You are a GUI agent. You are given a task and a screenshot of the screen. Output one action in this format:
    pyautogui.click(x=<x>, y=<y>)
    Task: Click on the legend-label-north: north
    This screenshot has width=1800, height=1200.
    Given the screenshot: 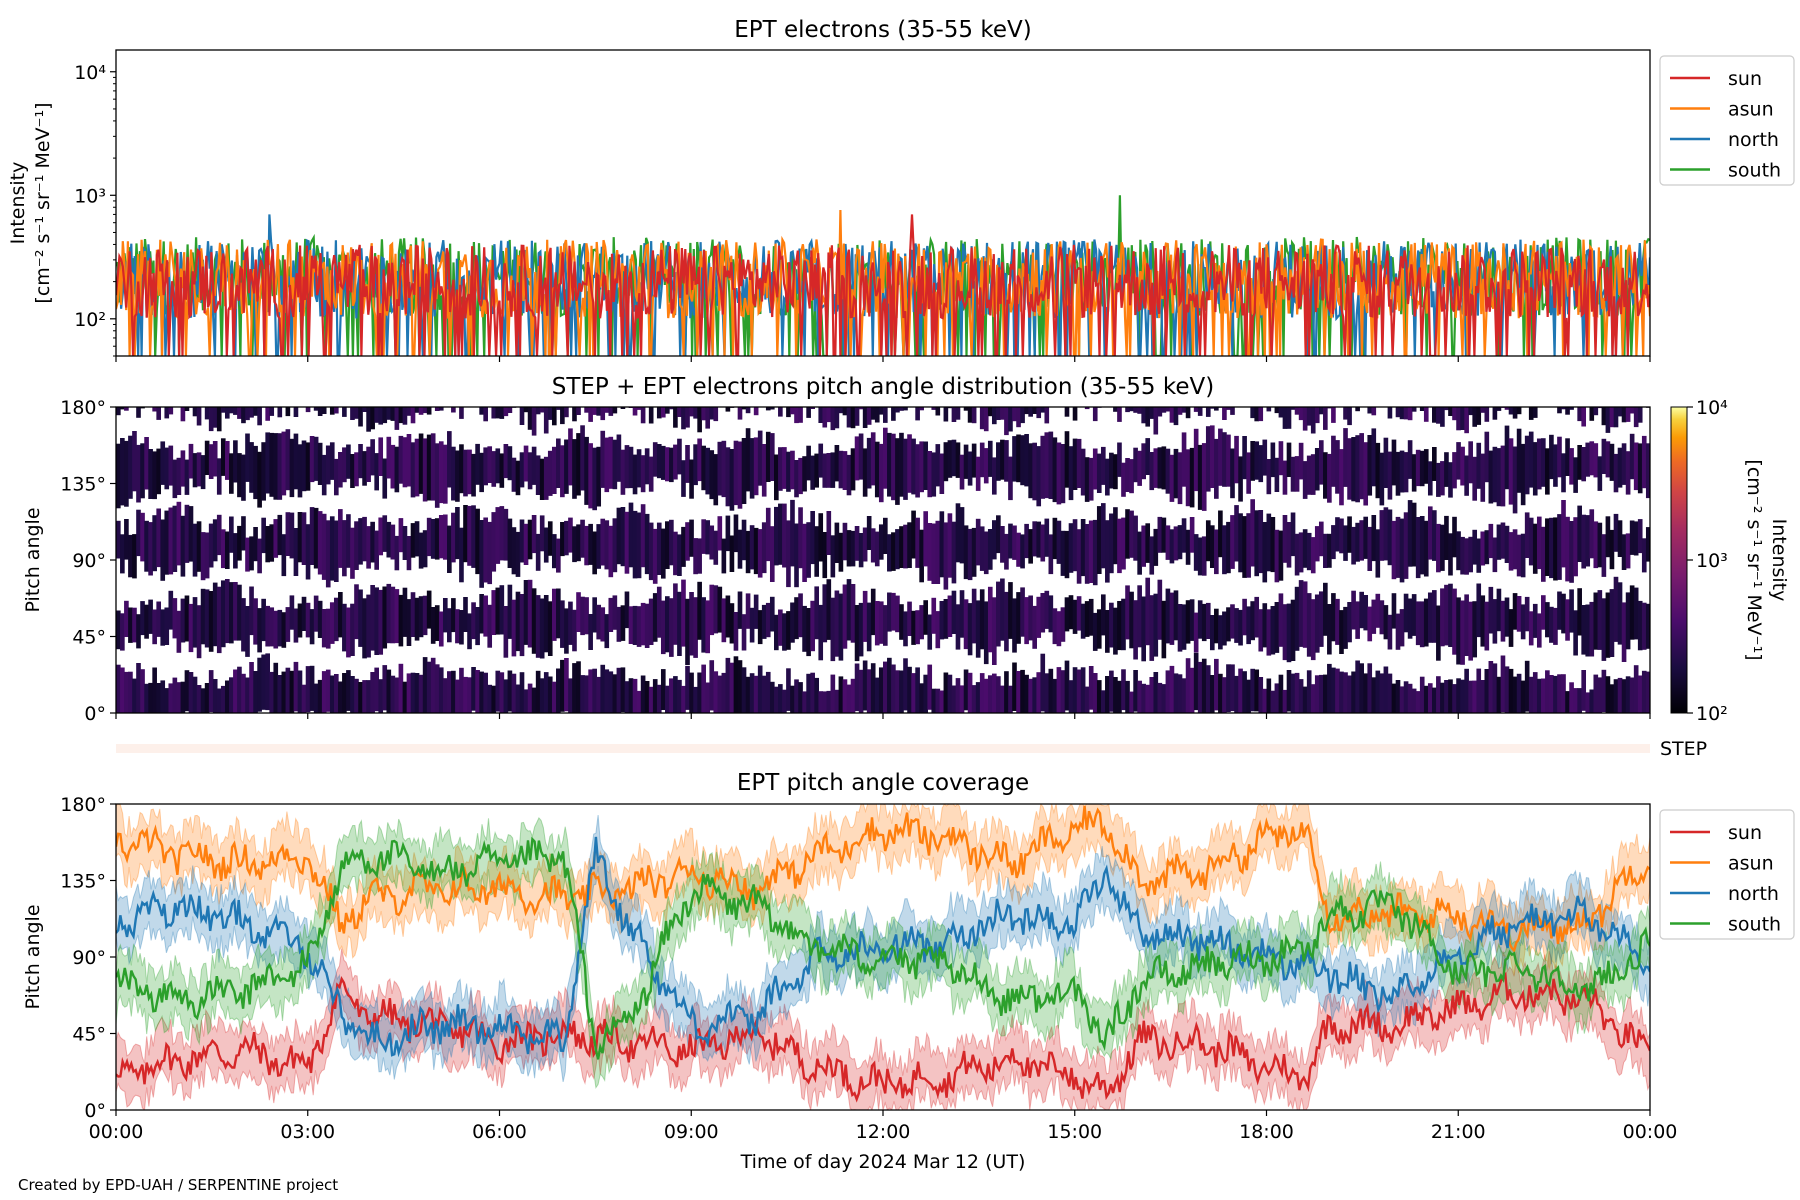 What is the action you would take?
    pyautogui.click(x=1753, y=140)
    